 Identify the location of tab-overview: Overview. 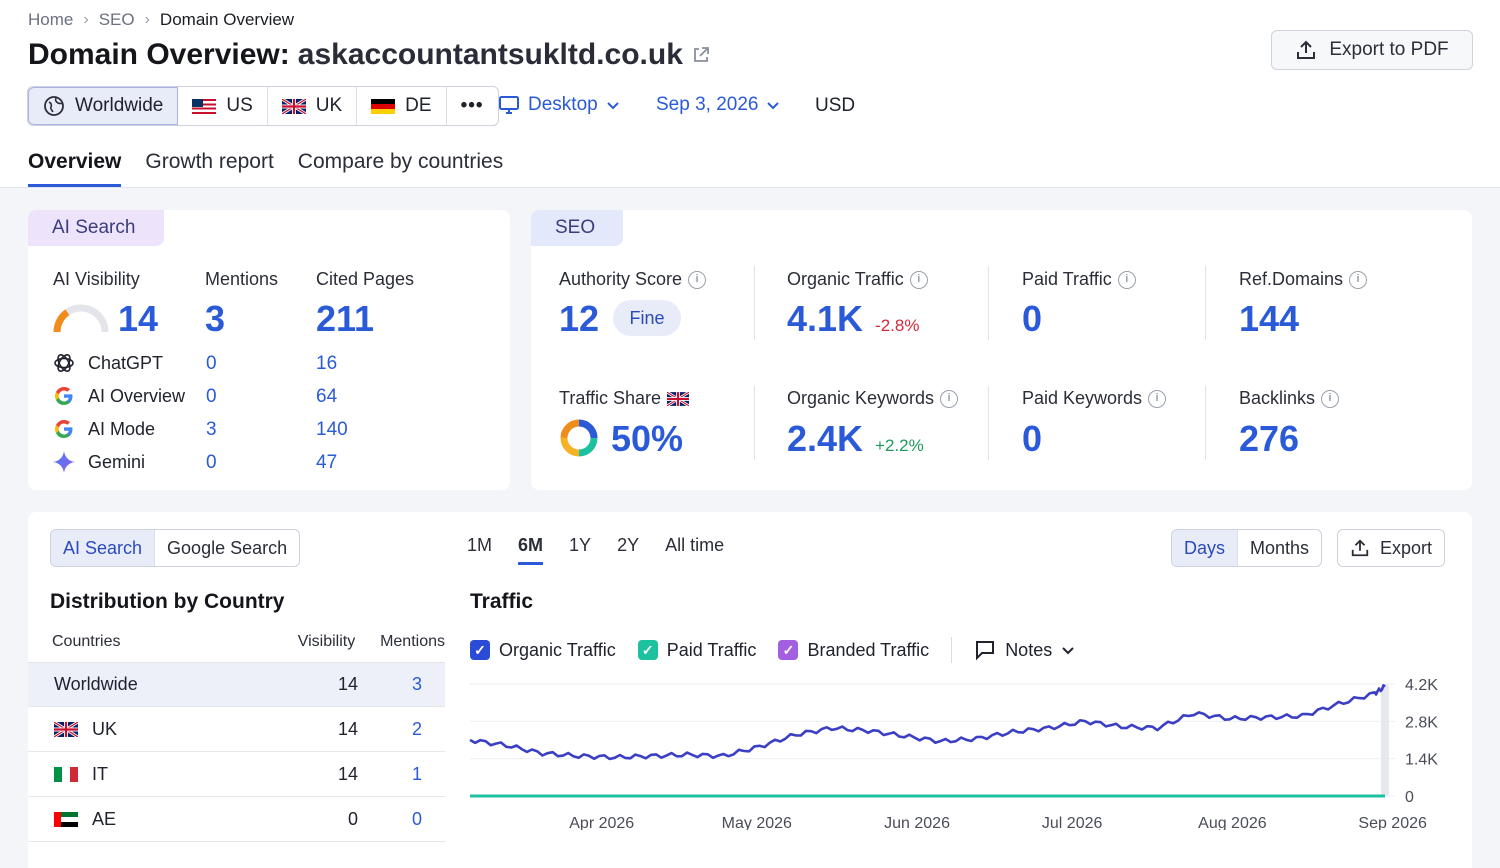
(75, 168).